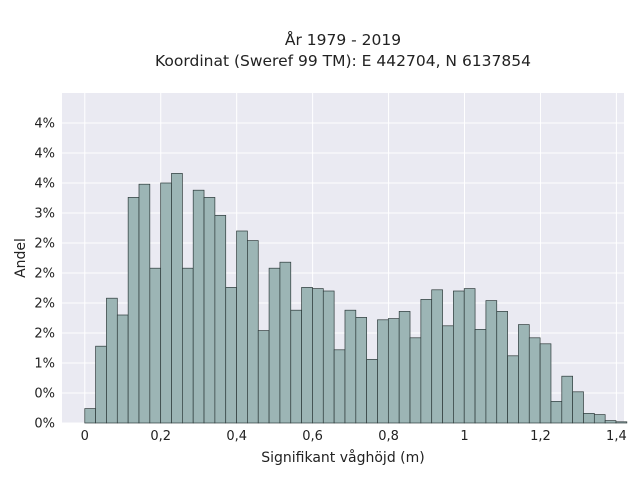  Describe the element at coordinates (464, 436) in the screenshot. I see `x-tick-label: 1` at that location.